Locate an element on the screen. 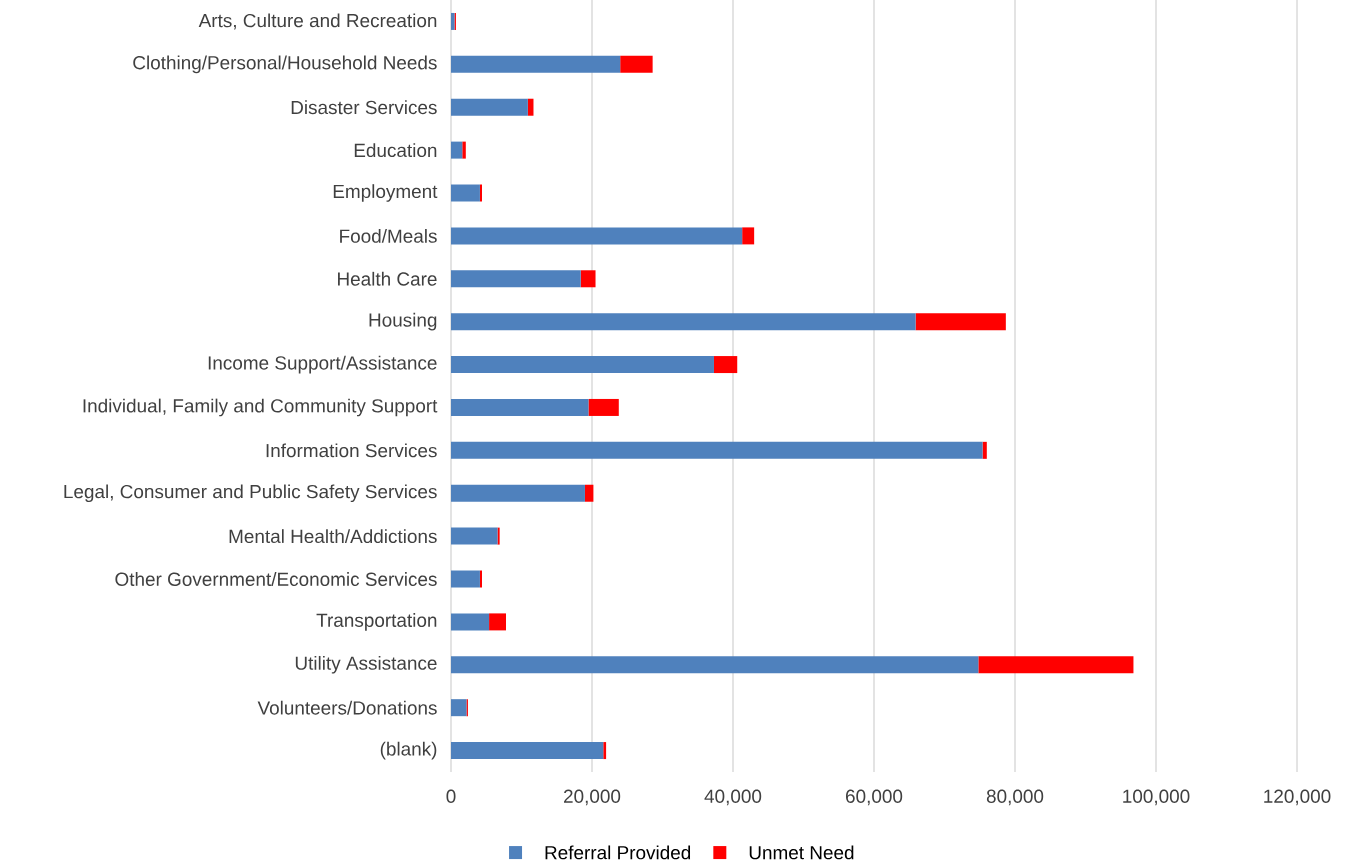 The height and width of the screenshot is (867, 1347). y-tick-label: Volunteers/Donations is located at coordinates (347, 707).